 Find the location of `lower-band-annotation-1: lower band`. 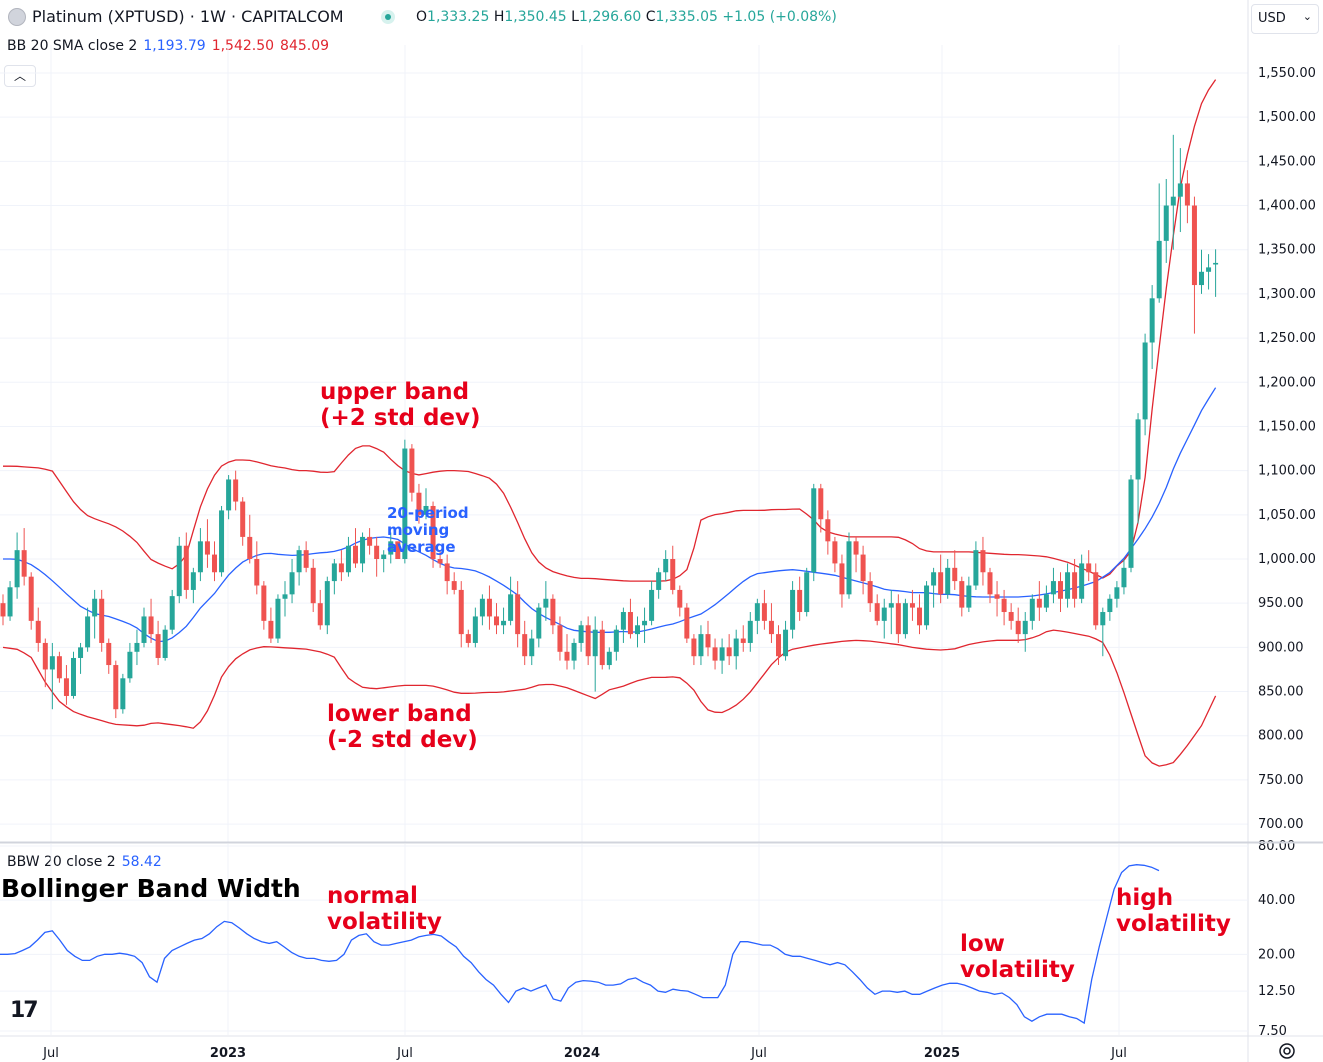

lower-band-annotation-1: lower band is located at coordinates (399, 714).